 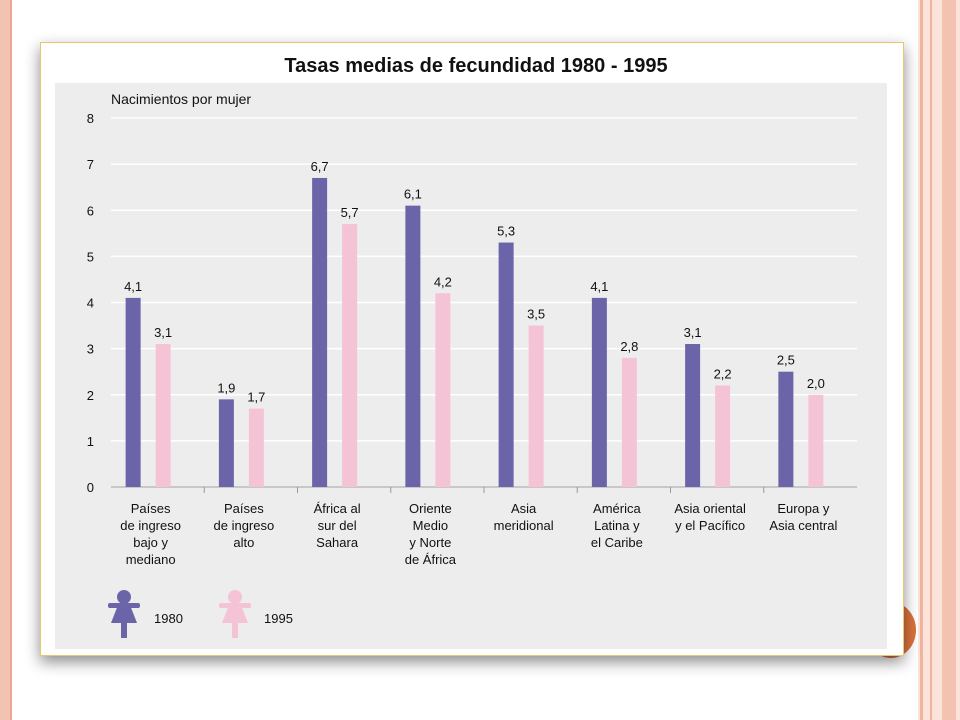 What do you see at coordinates (350, 212) in the screenshot?
I see `data-label-1995: 5,7` at bounding box center [350, 212].